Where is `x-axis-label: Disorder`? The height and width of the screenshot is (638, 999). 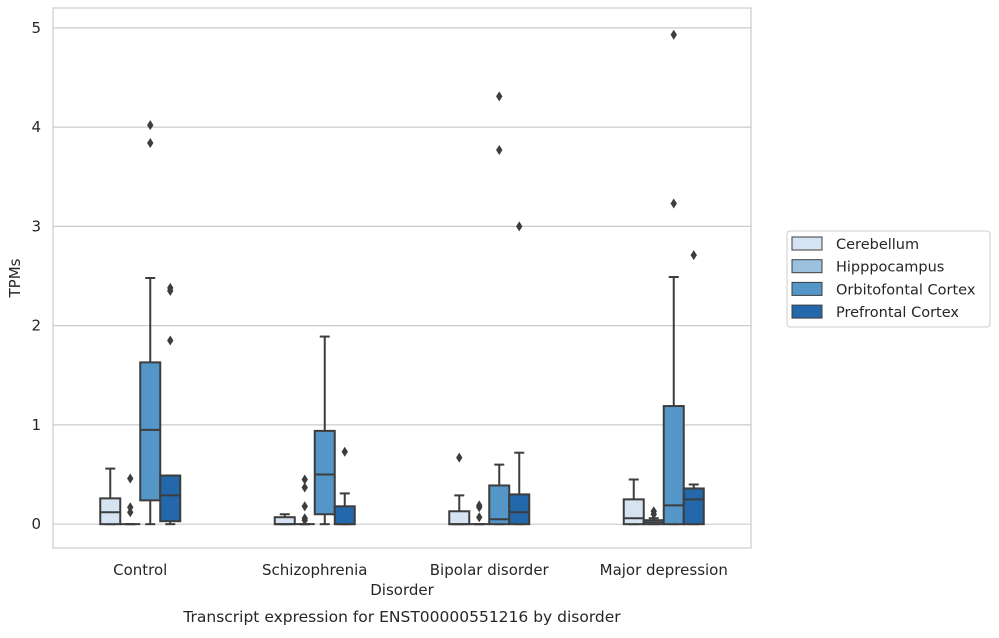
x-axis-label: Disorder is located at coordinates (402, 590).